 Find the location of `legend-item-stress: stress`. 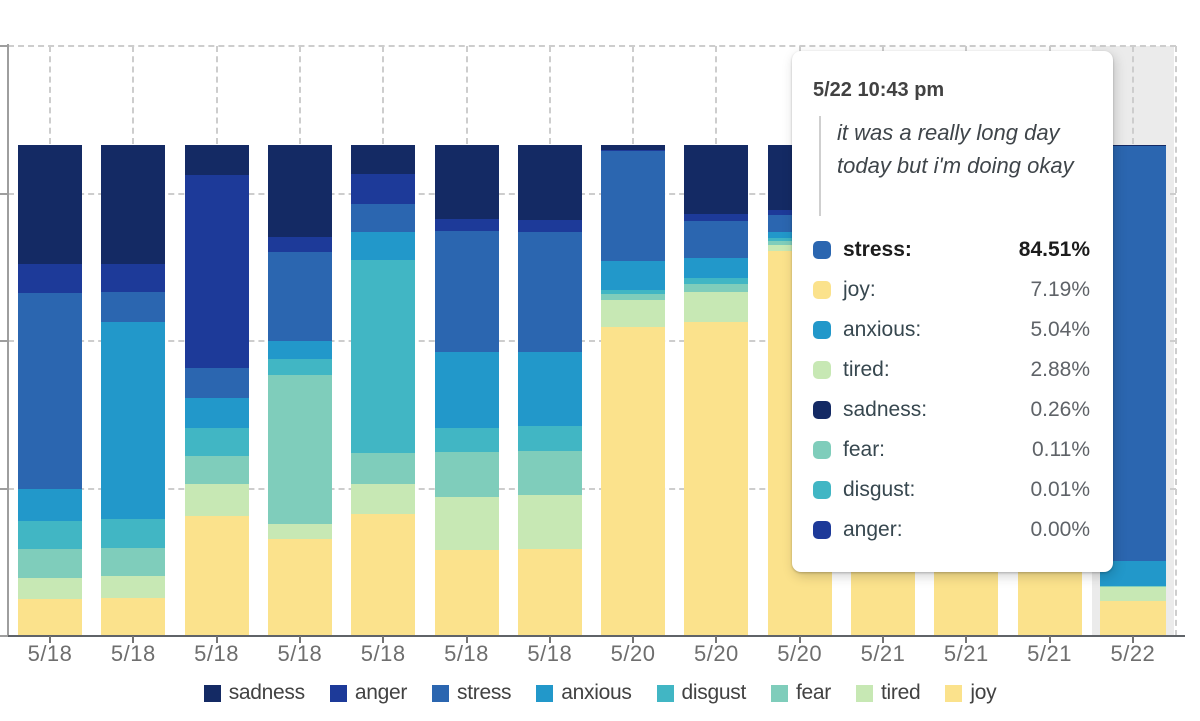

legend-item-stress: stress is located at coordinates (472, 693).